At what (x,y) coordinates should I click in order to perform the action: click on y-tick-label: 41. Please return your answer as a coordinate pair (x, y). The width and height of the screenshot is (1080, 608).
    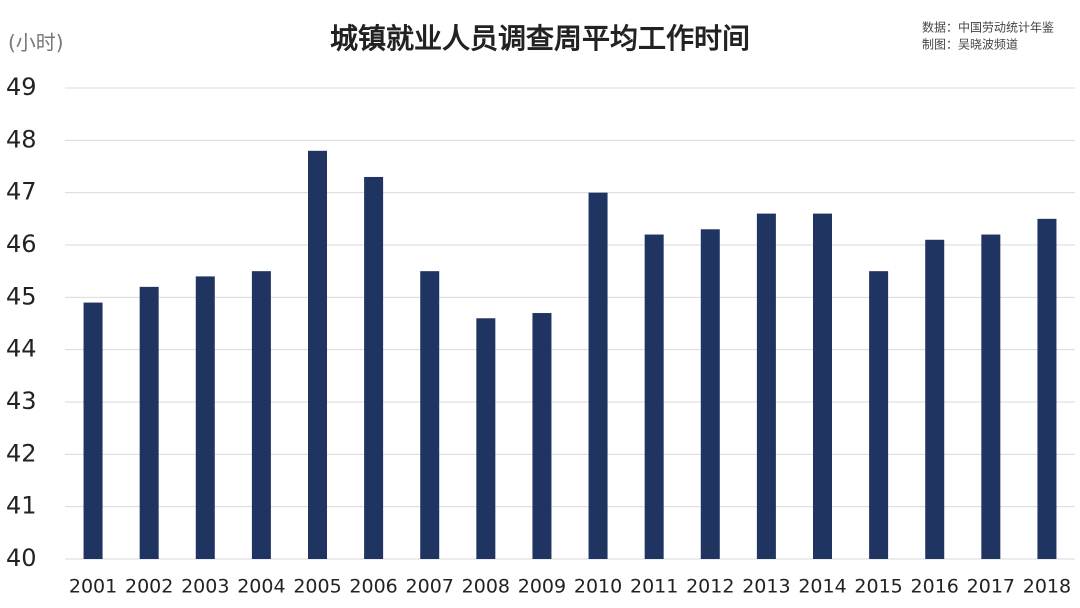
    Looking at the image, I should click on (21, 506).